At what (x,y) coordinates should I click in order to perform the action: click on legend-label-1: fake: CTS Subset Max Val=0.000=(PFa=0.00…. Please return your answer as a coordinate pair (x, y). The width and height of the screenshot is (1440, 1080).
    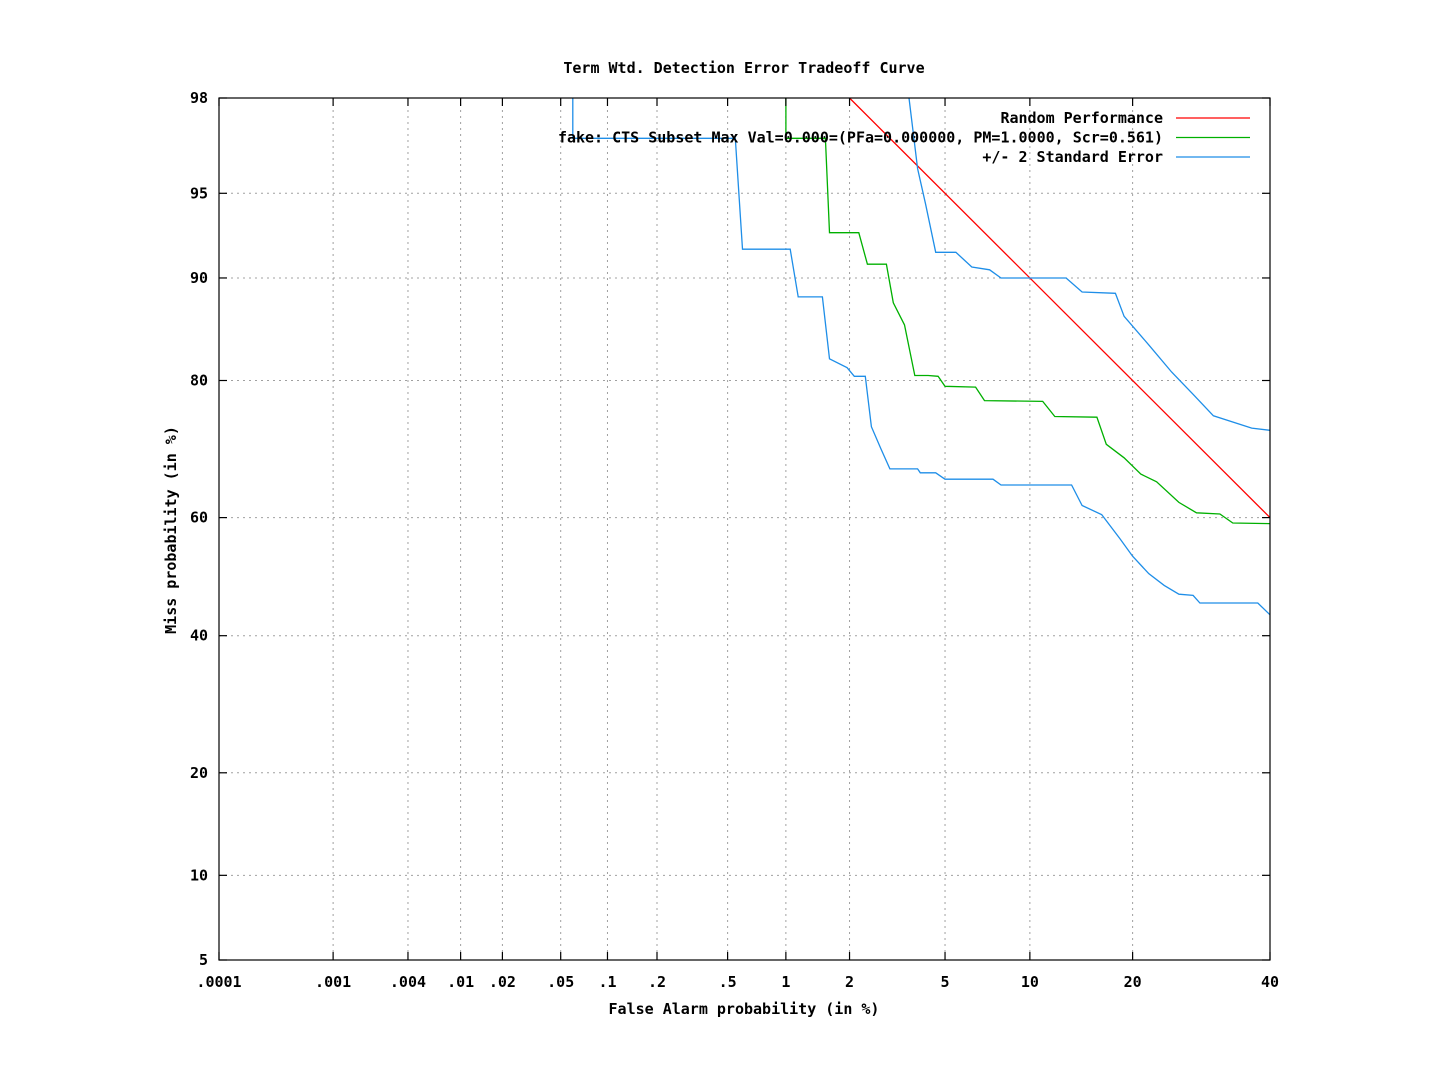
    Looking at the image, I should click on (860, 138).